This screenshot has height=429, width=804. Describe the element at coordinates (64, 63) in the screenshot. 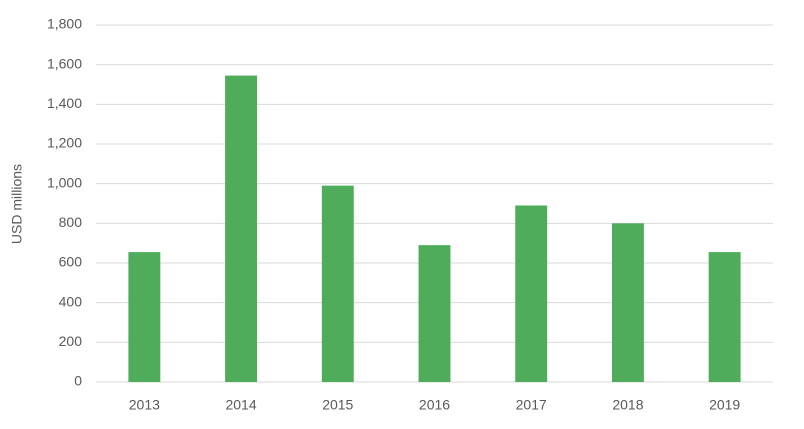

I see `y-tick-label: 1,600` at that location.